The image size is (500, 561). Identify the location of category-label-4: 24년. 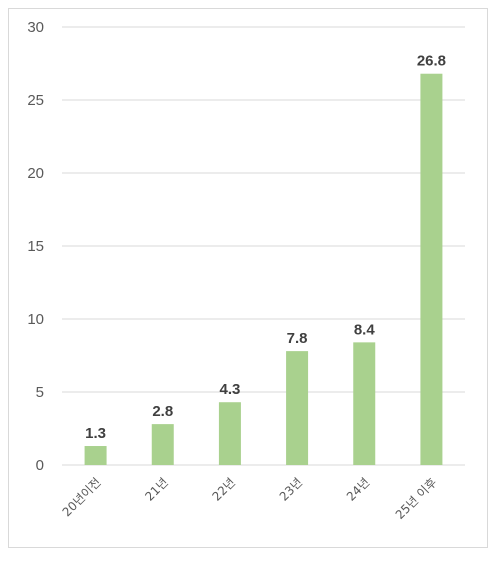
(358, 489).